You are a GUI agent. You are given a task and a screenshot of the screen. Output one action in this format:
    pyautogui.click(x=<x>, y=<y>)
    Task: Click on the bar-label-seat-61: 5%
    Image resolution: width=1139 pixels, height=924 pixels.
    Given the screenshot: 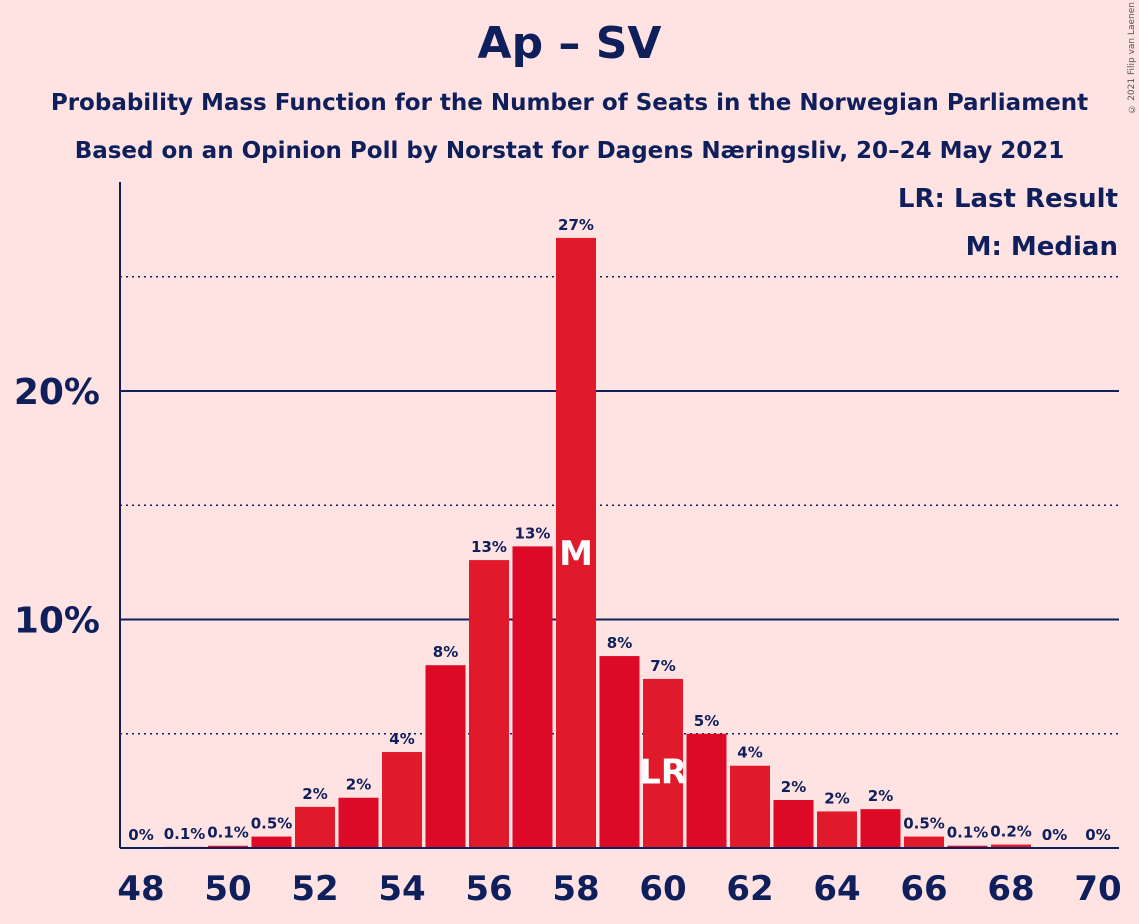 What is the action you would take?
    pyautogui.click(x=706, y=721)
    